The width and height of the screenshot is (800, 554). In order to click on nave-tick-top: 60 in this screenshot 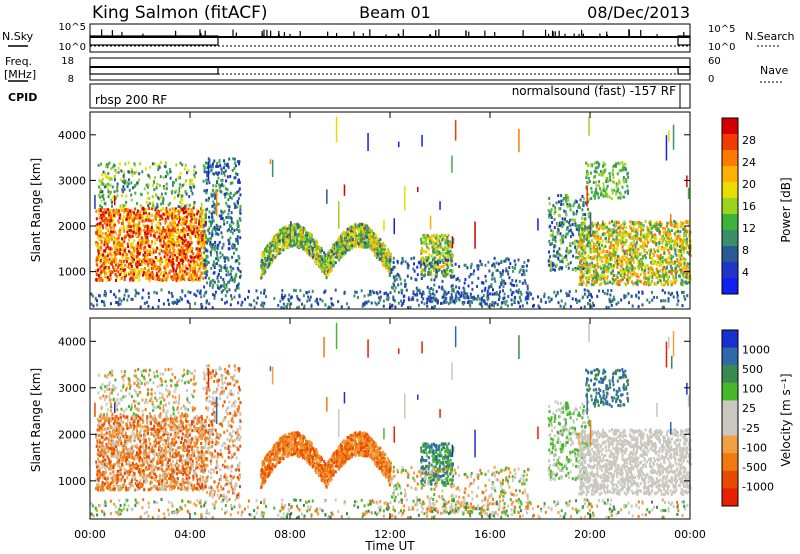, I will do `click(714, 61)`.